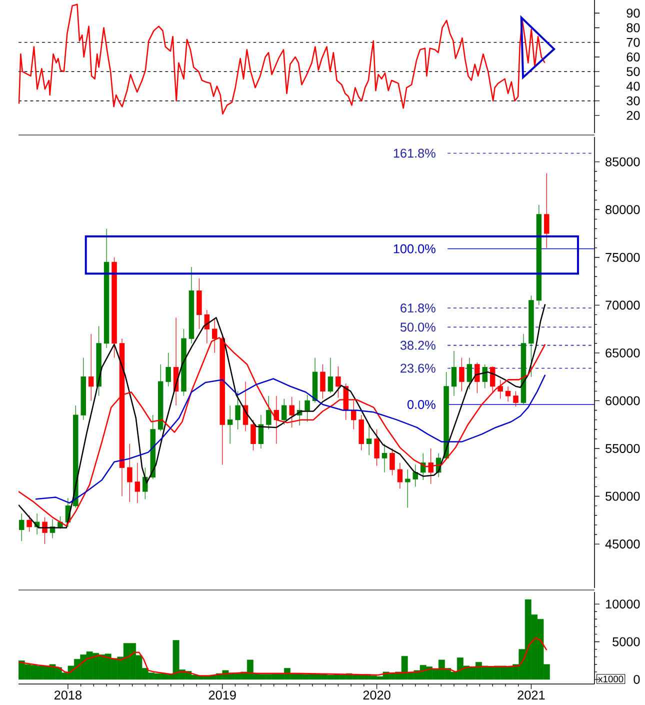  Describe the element at coordinates (415, 153) in the screenshot. I see `annotation: 161.8%` at that location.